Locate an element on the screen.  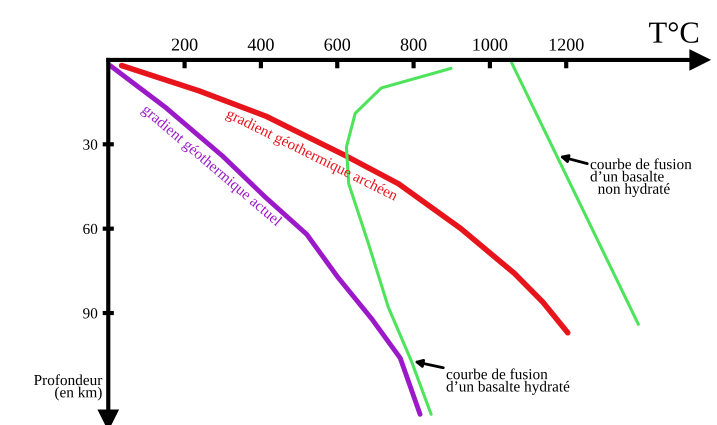
x-tick-label: 800 is located at coordinates (413, 44).